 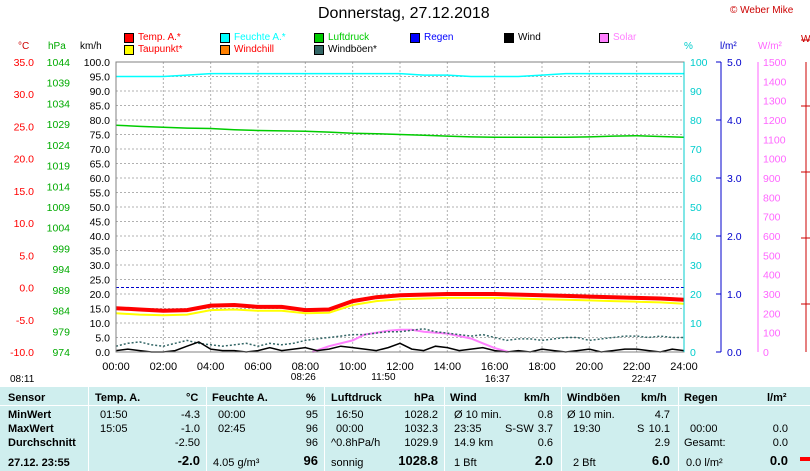 What do you see at coordinates (311, 415) in the screenshot?
I see `stats-humidity-min: 95` at bounding box center [311, 415].